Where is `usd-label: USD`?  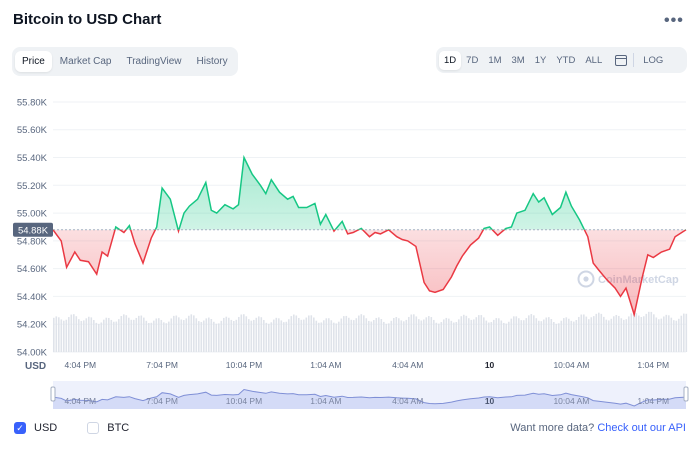 usd-label: USD is located at coordinates (46, 428).